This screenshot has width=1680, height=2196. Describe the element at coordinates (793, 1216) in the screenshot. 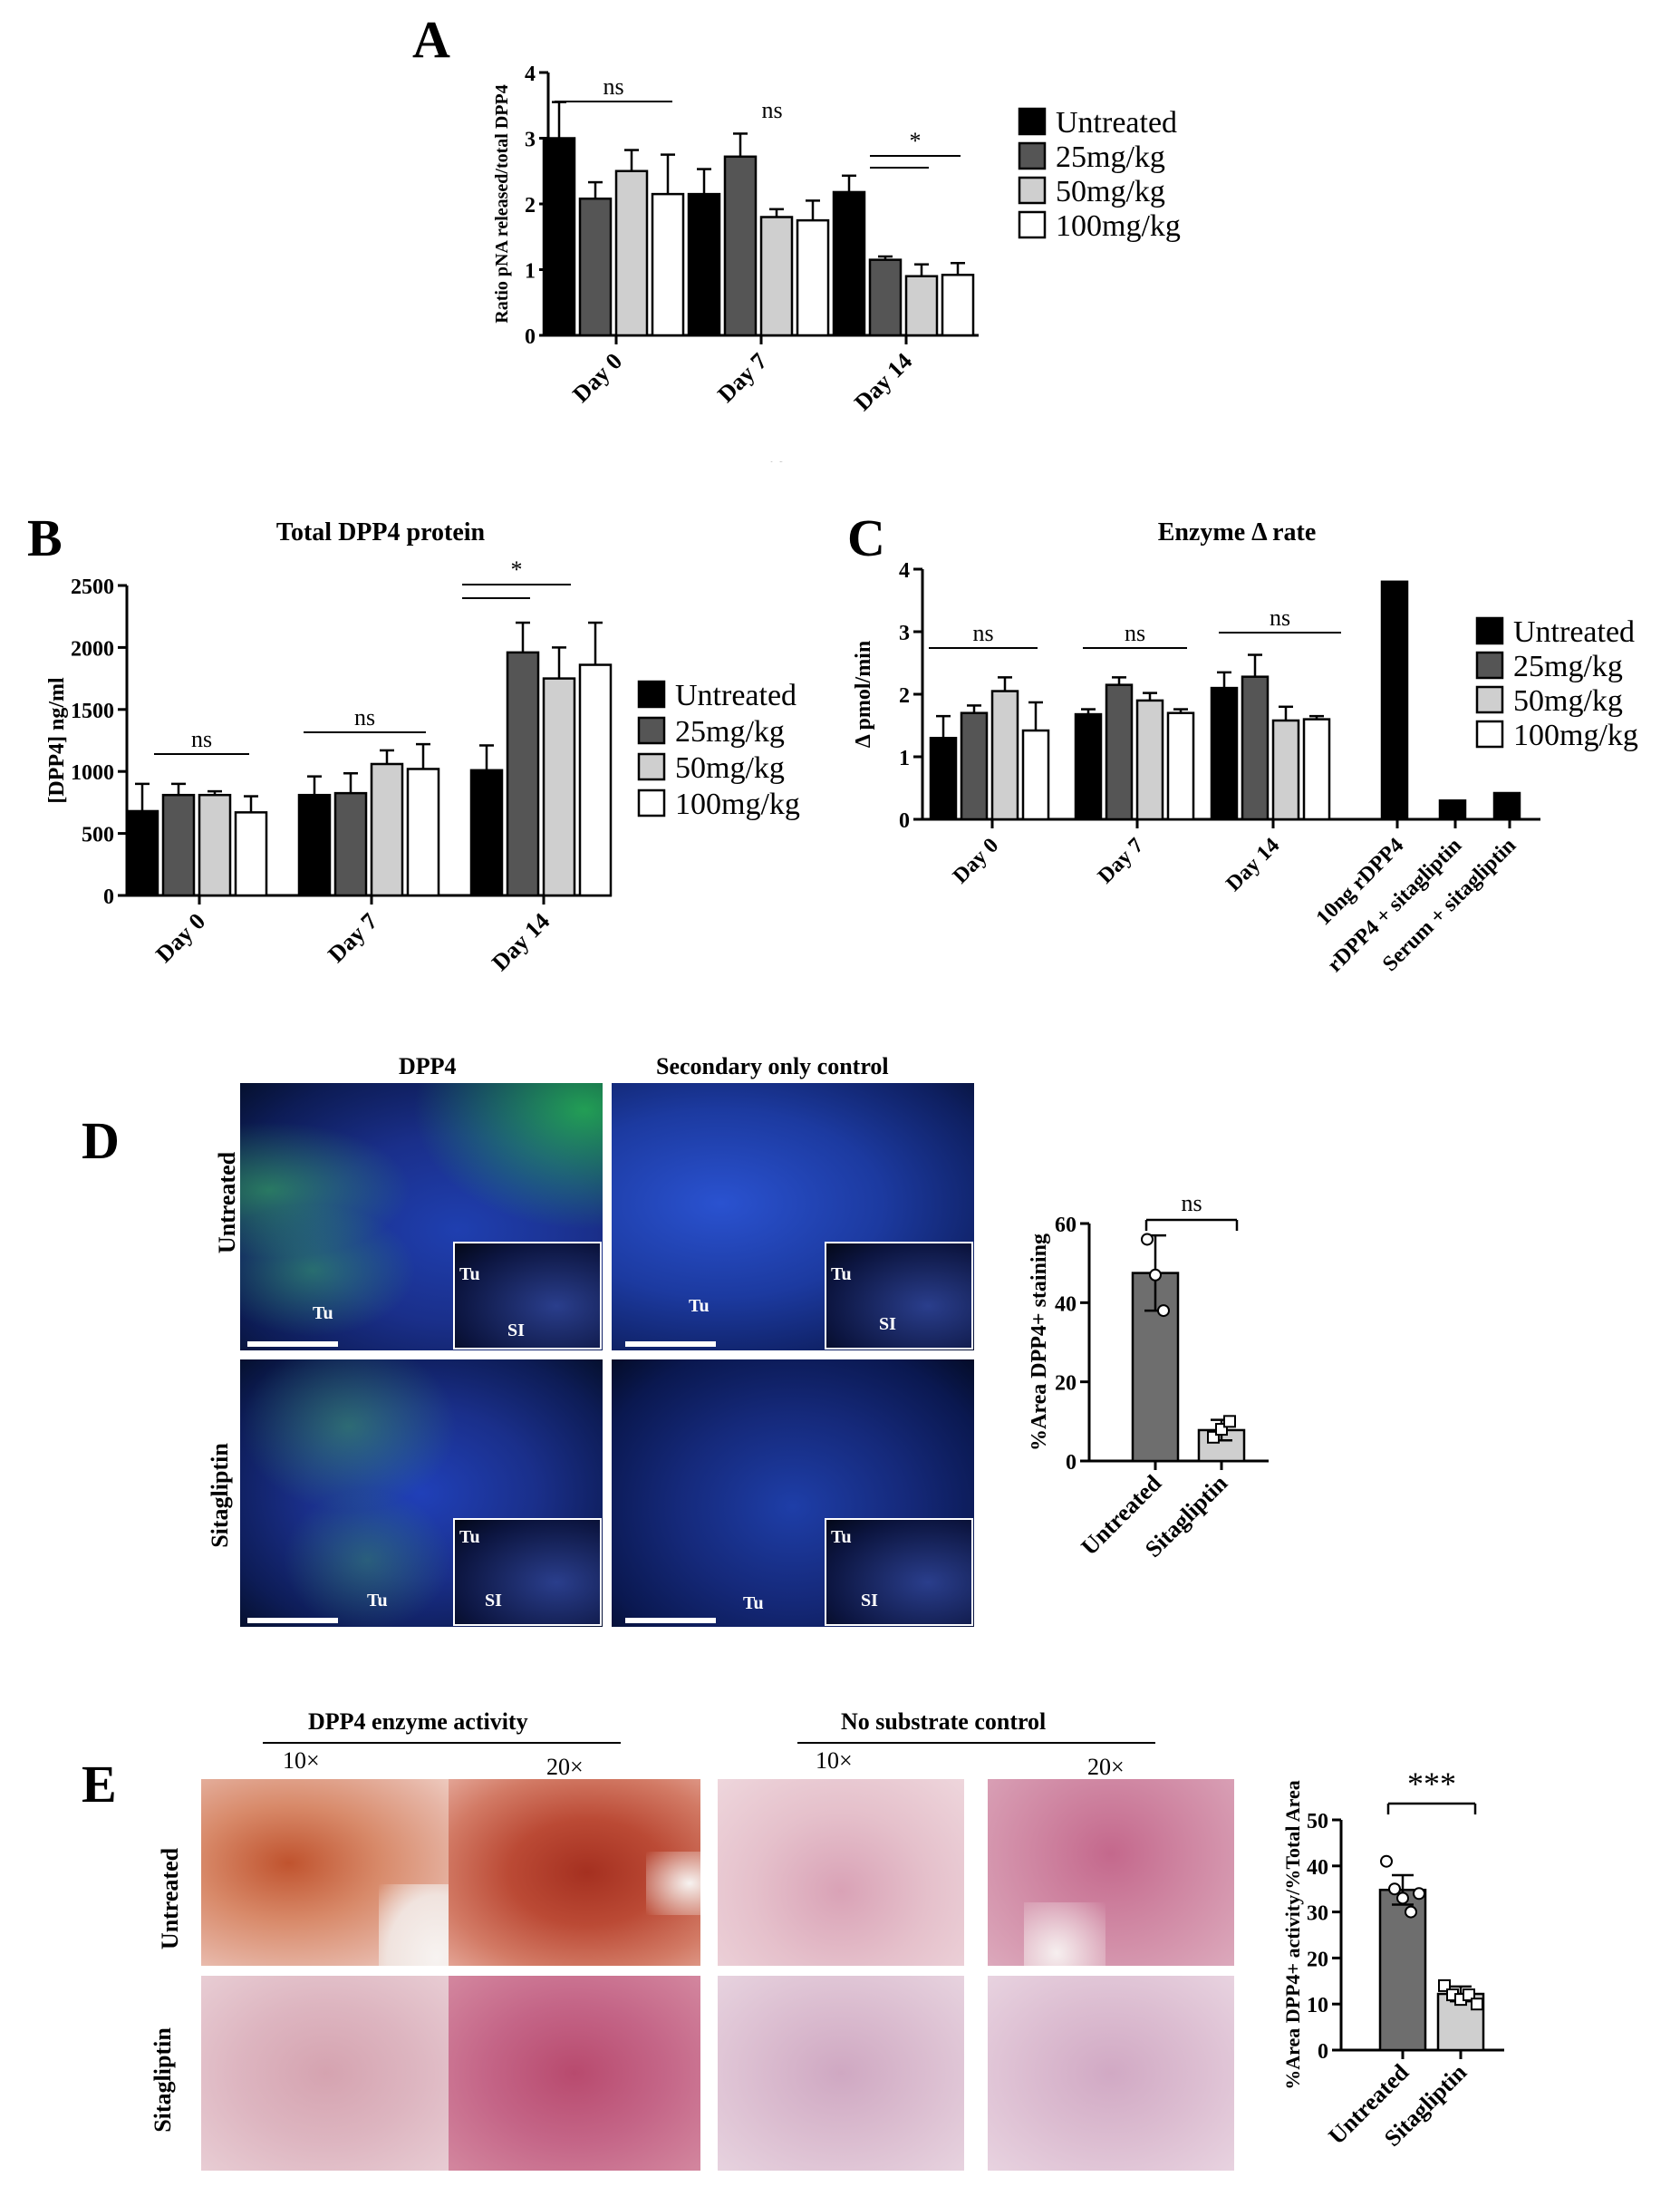

I see `d-micrograph-untreated-secondary: Tu Tu SI` at that location.